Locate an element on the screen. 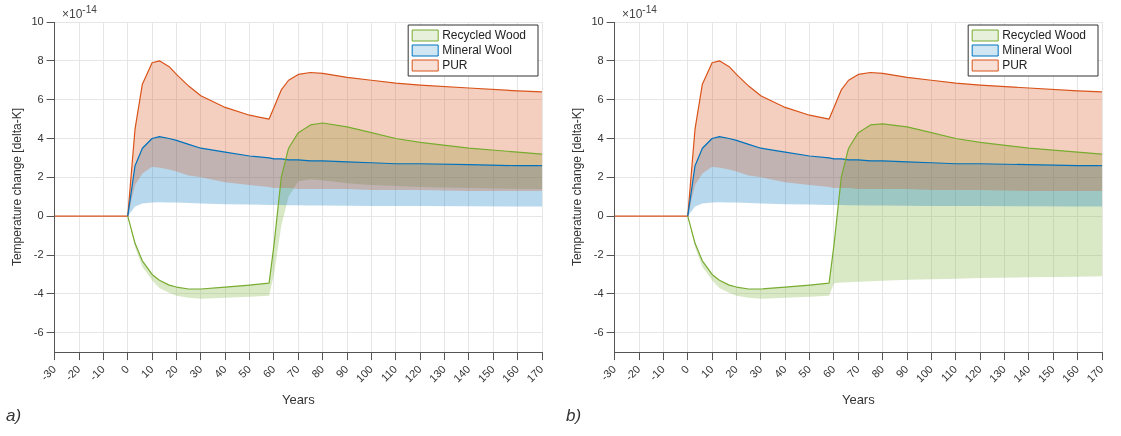 Image resolution: width=1121 pixels, height=436 pixels. text: a) is located at coordinates (14, 416).